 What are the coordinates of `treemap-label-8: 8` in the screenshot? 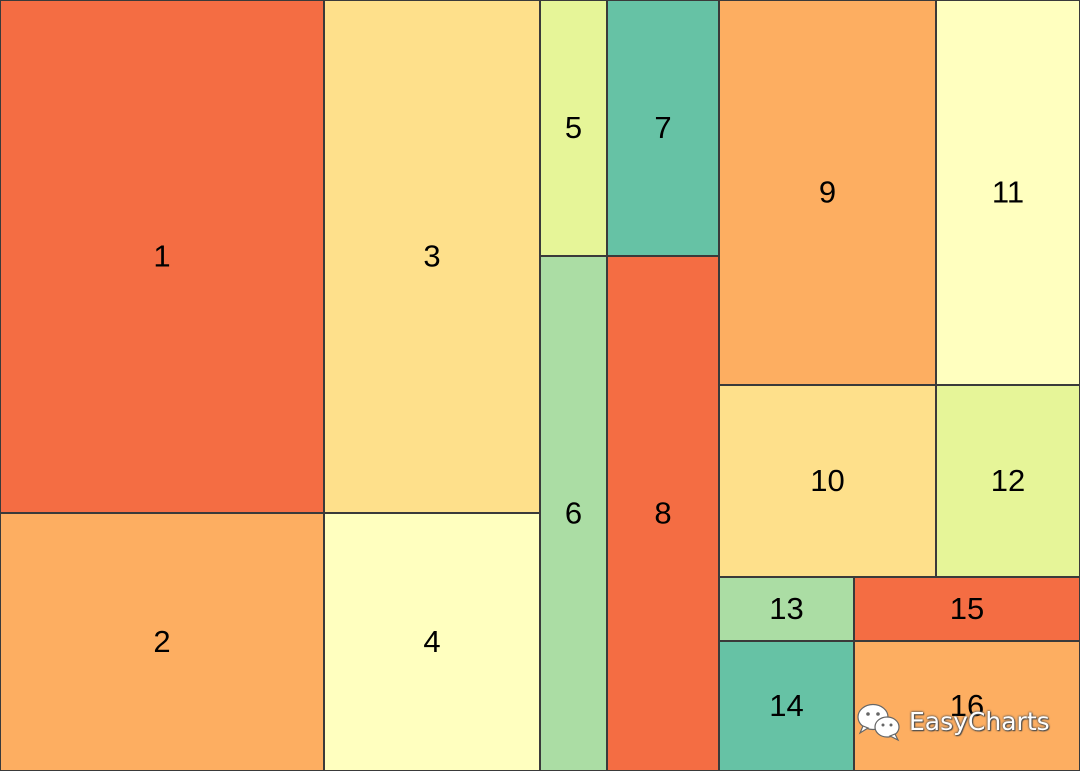 It's located at (662, 513).